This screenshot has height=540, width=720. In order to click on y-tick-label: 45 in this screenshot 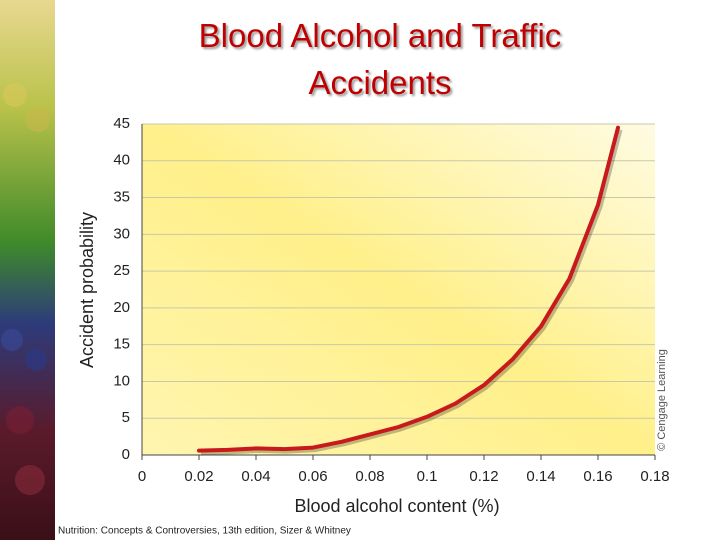, I will do `click(121, 123)`.